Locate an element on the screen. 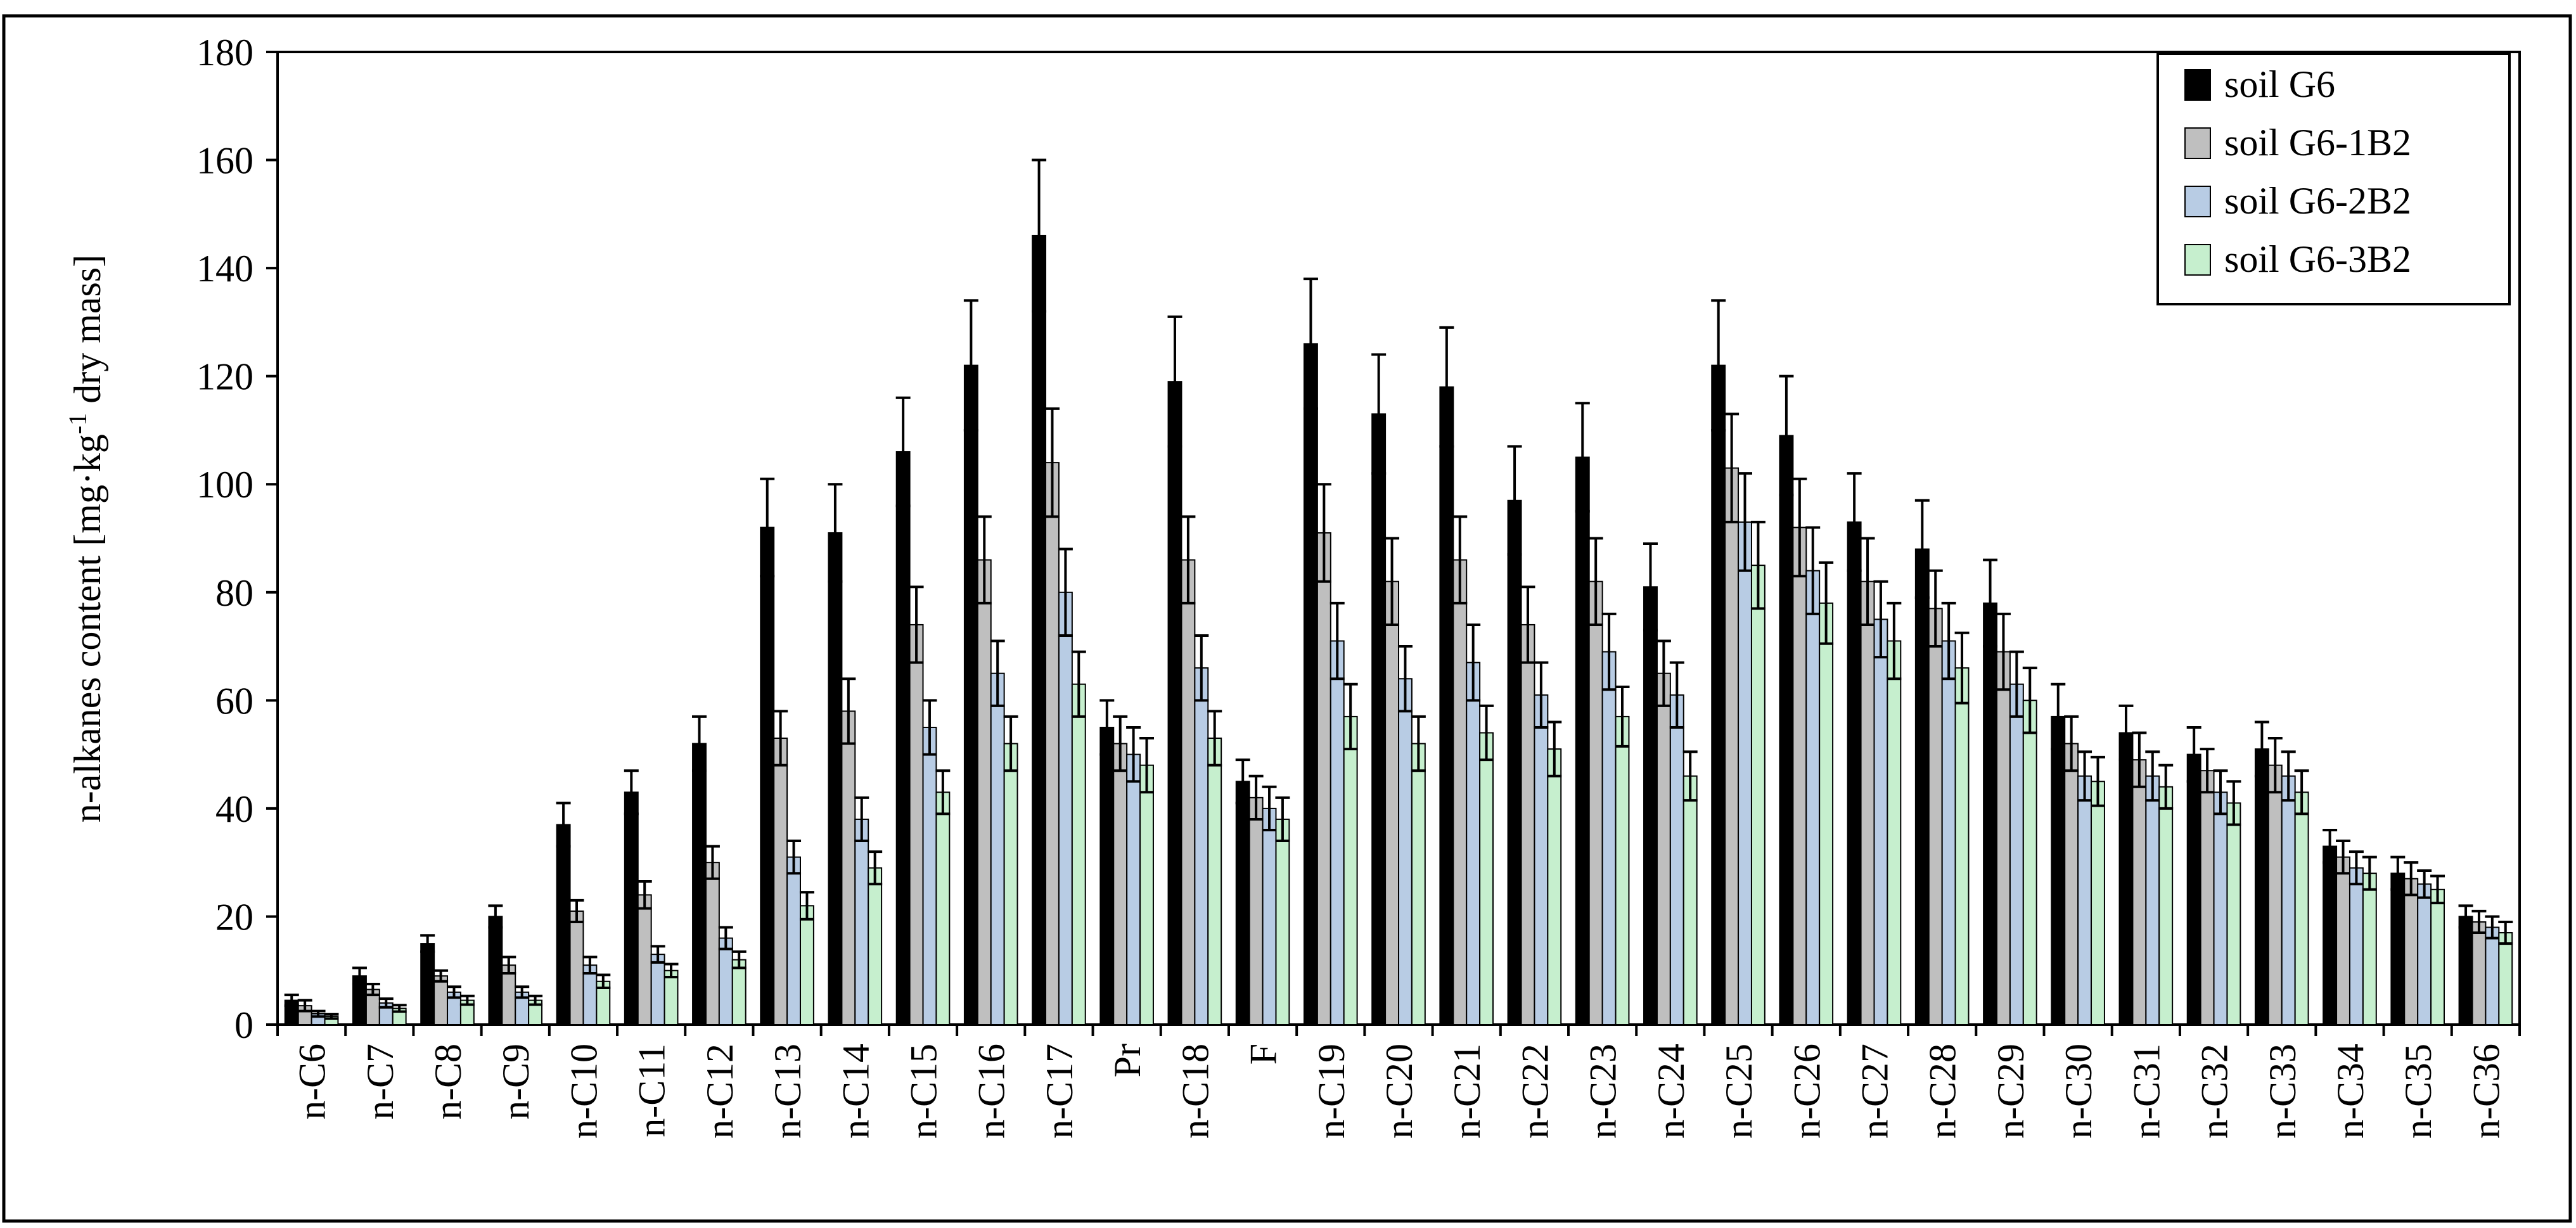 Image resolution: width=2576 pixels, height=1228 pixels. x-tick-label: n-C21 is located at coordinates (1467, 1091).